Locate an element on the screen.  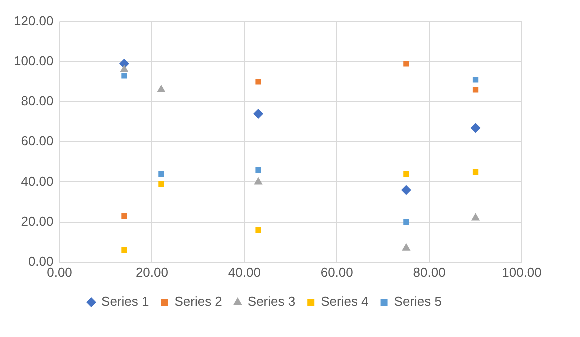
legend-label: Series 4 is located at coordinates (345, 302).